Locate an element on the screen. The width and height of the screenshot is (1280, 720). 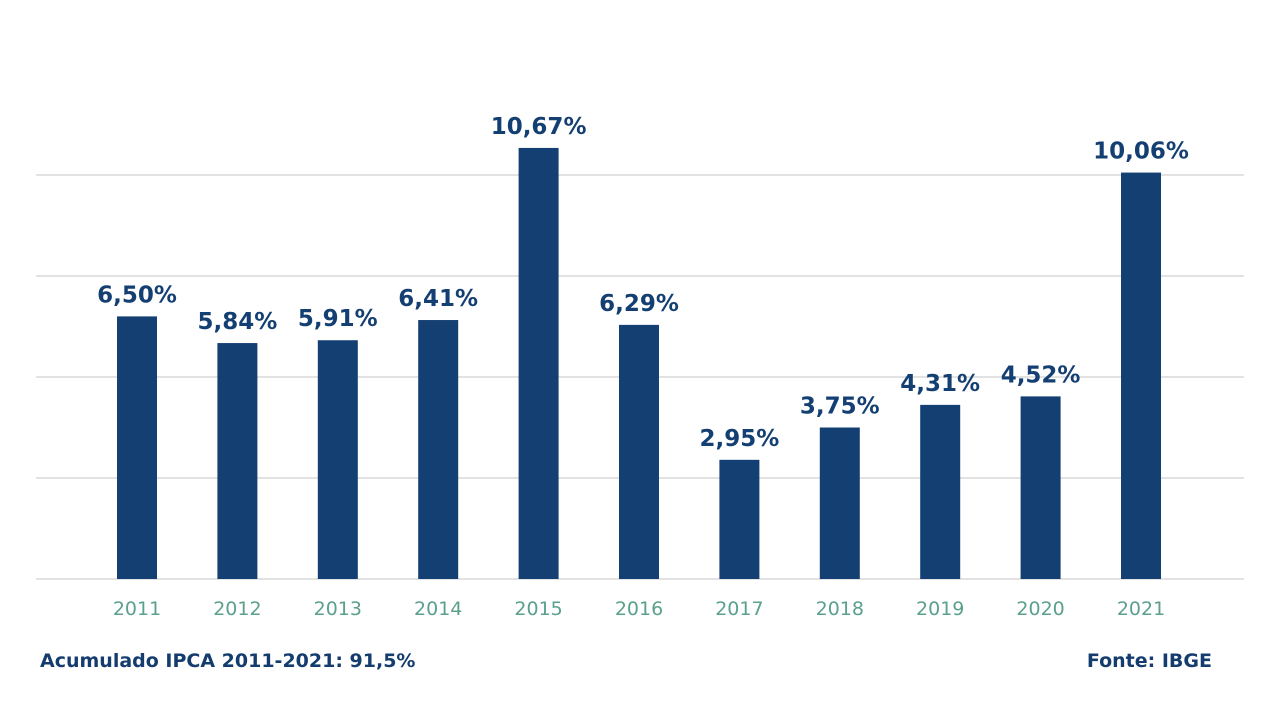
value-label: 2,95% is located at coordinates (740, 439).